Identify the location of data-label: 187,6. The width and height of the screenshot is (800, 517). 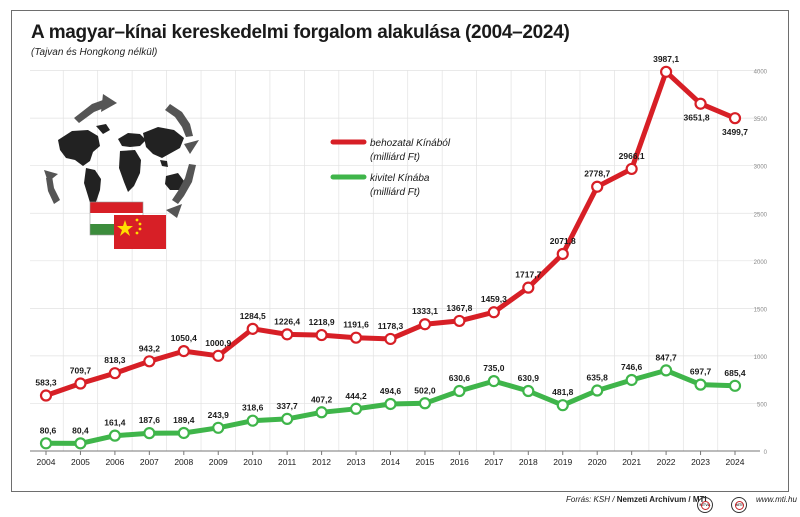
(150, 420).